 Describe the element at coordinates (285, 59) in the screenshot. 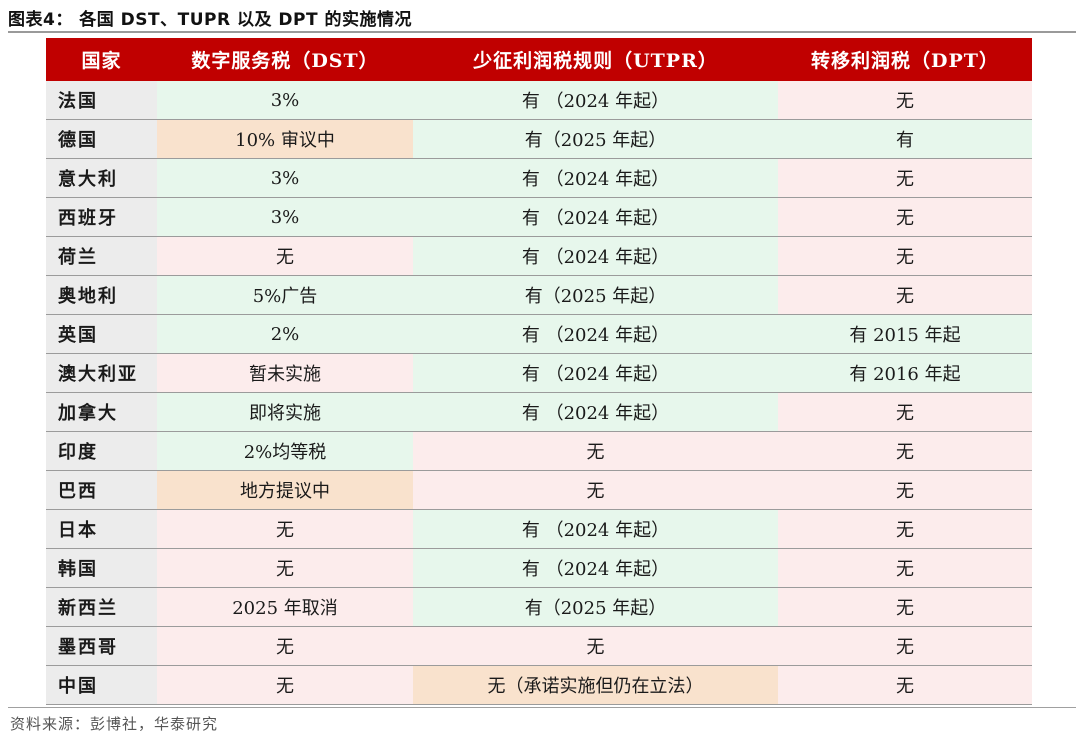

I see `header-dst: 数字服务税（DST）` at that location.